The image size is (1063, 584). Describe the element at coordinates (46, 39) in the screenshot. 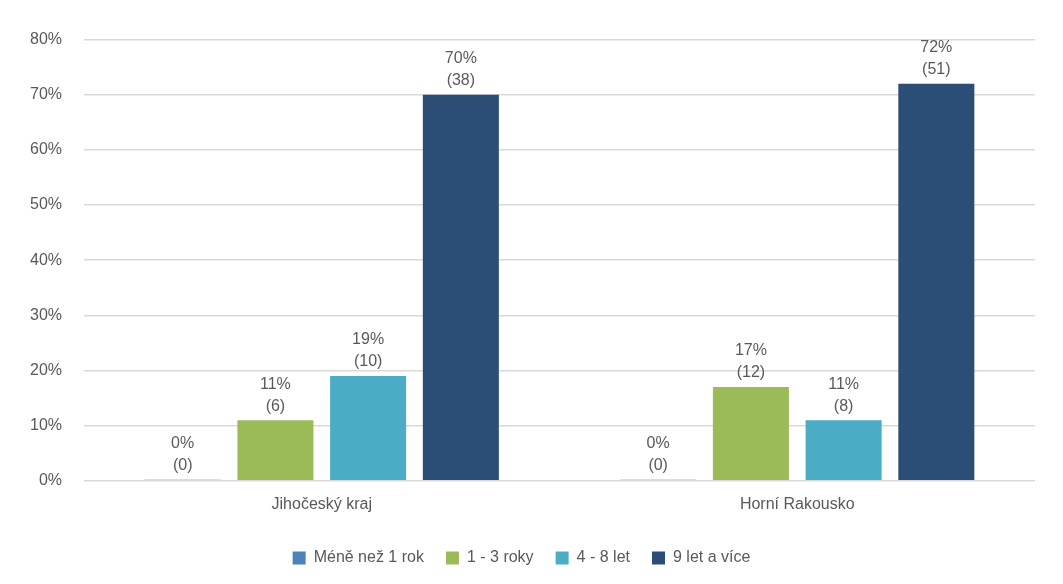

I see `y-tick-label: 80%` at that location.